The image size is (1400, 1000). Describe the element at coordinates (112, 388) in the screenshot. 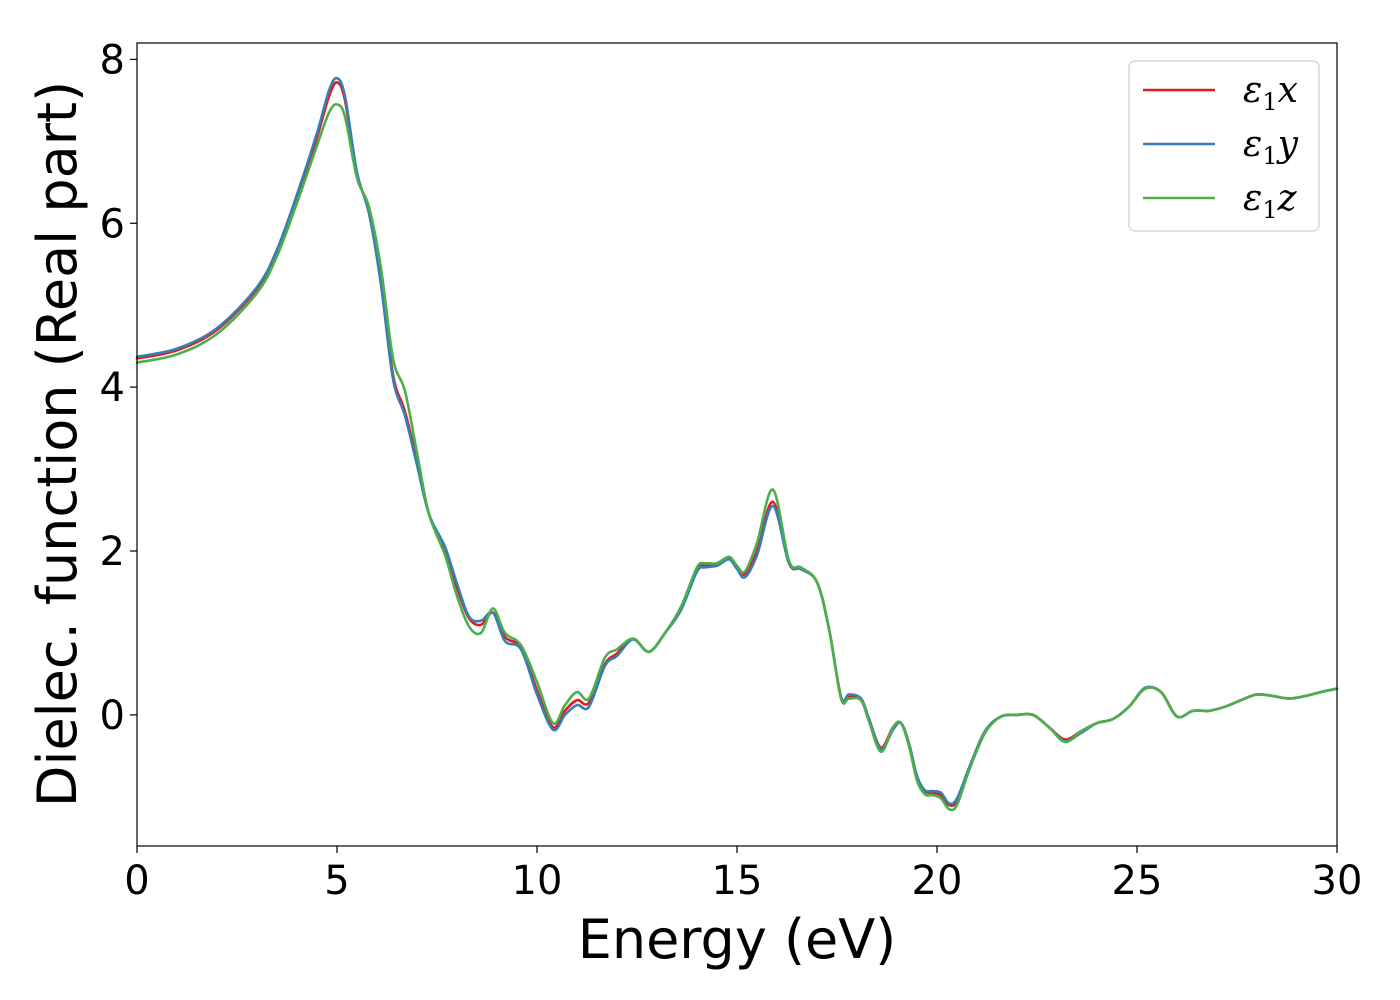

I see `y-tick-label: 4` at that location.